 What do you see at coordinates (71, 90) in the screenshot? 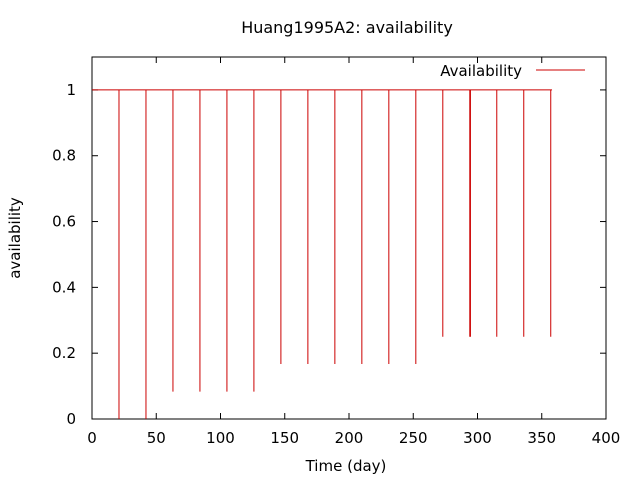
I see `y-tick-label: 1` at bounding box center [71, 90].